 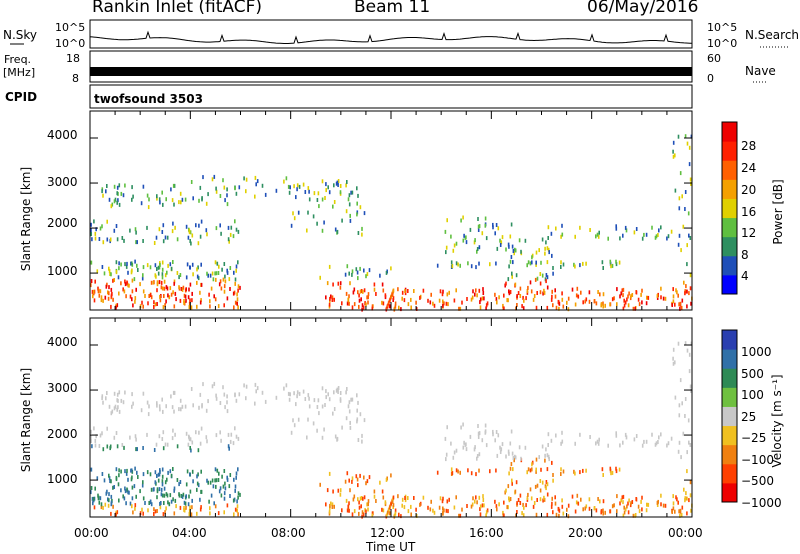 I want to click on xtick-0400: 04:00, so click(x=189, y=533).